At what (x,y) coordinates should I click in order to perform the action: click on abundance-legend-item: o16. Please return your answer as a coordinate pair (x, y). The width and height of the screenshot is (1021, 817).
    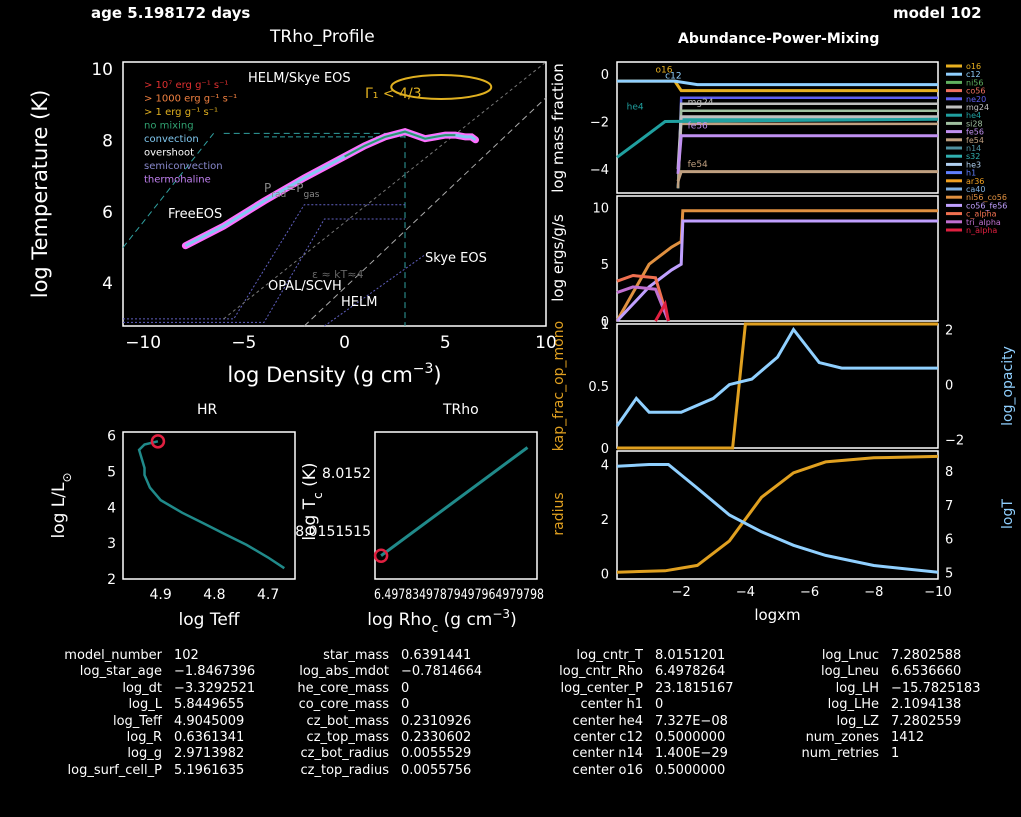
    Looking at the image, I should click on (973, 66).